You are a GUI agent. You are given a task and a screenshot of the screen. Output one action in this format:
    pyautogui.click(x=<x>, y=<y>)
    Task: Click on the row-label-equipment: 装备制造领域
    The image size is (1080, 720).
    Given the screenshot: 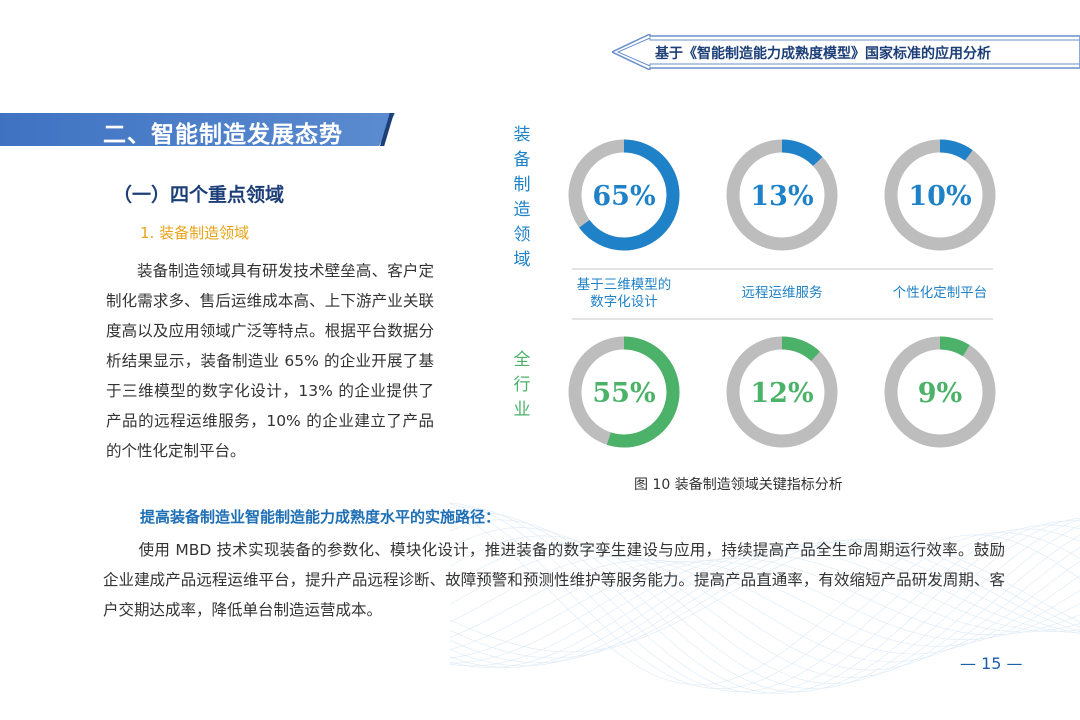 What is the action you would take?
    pyautogui.click(x=522, y=197)
    